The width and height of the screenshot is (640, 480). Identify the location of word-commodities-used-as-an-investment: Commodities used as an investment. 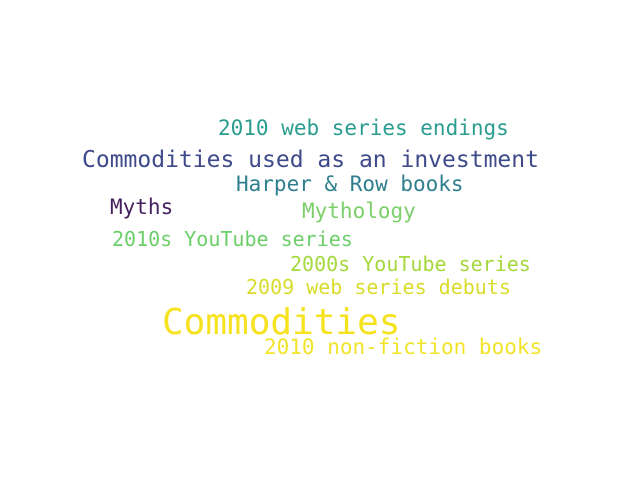
(310, 160).